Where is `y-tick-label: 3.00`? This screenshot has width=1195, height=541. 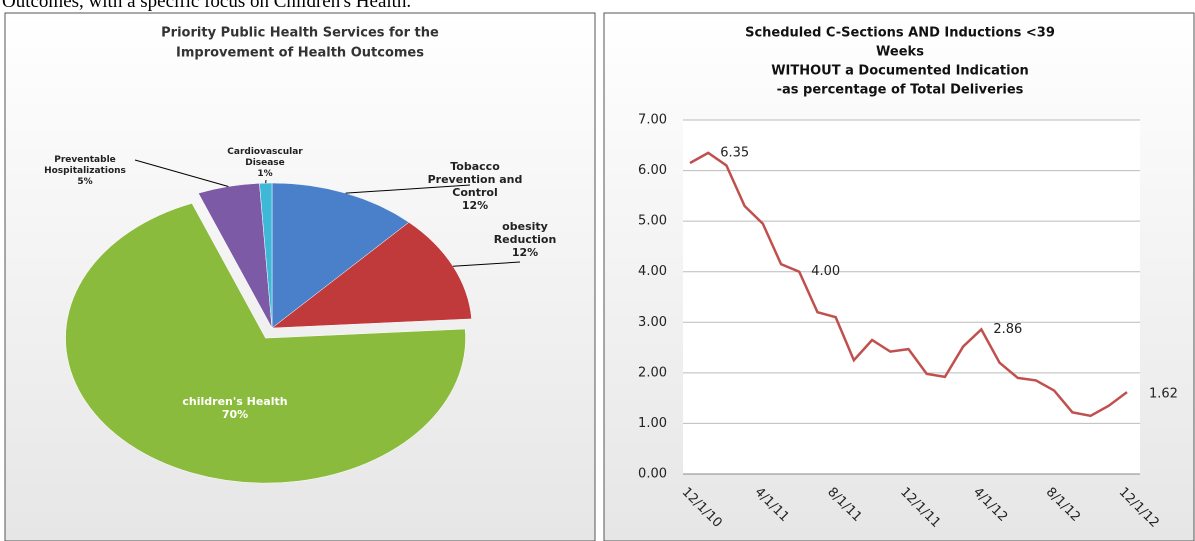
y-tick-label: 3.00 is located at coordinates (652, 322).